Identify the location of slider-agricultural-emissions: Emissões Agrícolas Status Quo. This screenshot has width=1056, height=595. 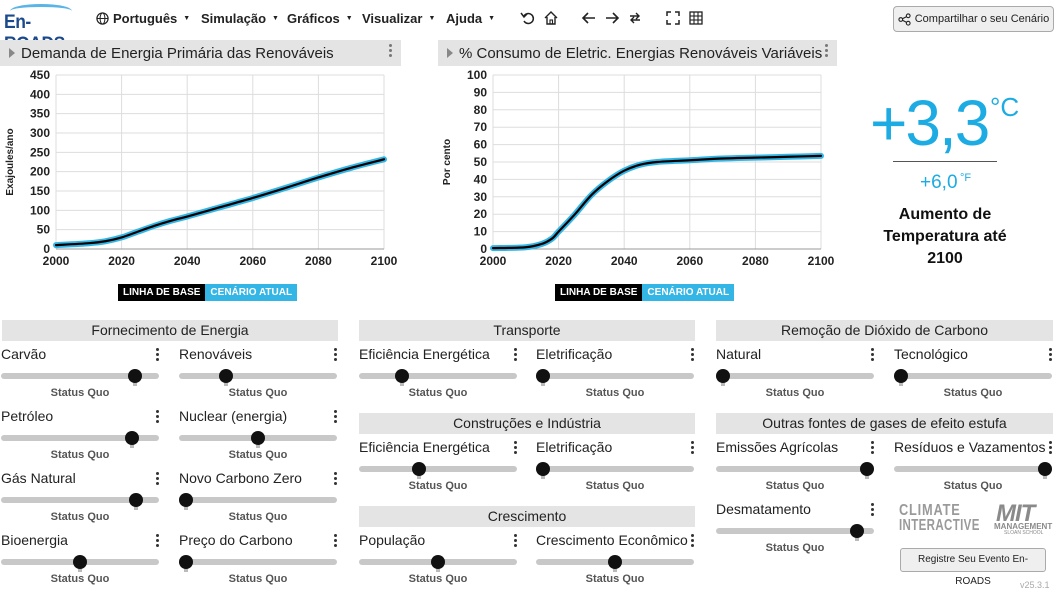
(795, 467).